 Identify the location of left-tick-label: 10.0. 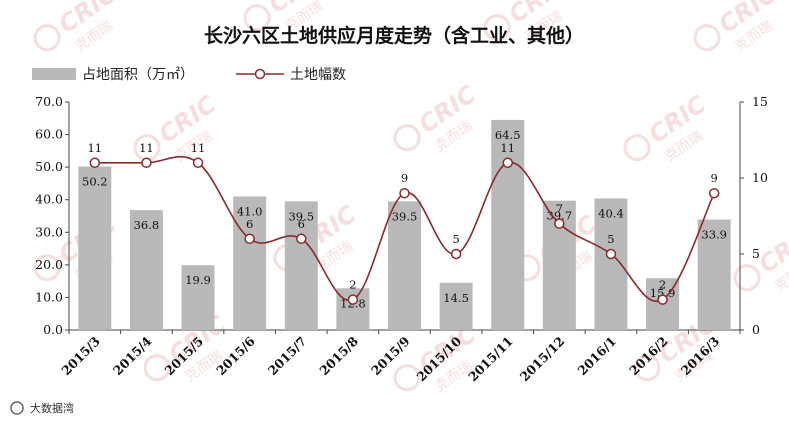
(49, 296).